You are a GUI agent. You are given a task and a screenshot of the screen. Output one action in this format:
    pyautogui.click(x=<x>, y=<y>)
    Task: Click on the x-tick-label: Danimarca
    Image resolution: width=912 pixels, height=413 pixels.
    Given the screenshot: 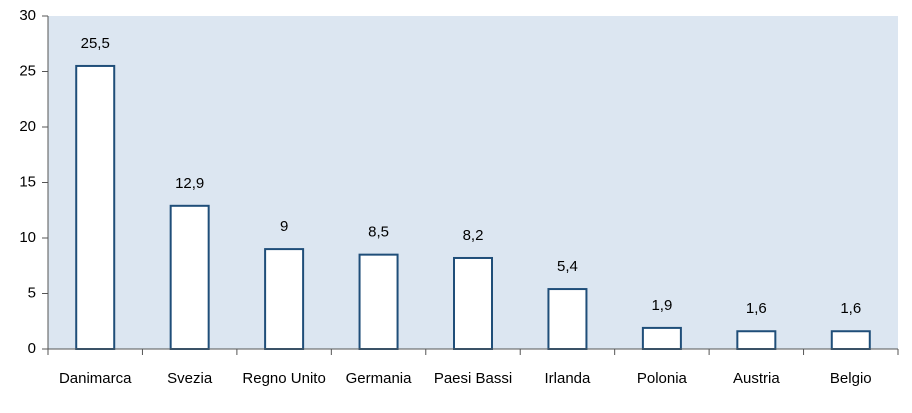 What is the action you would take?
    pyautogui.click(x=95, y=378)
    